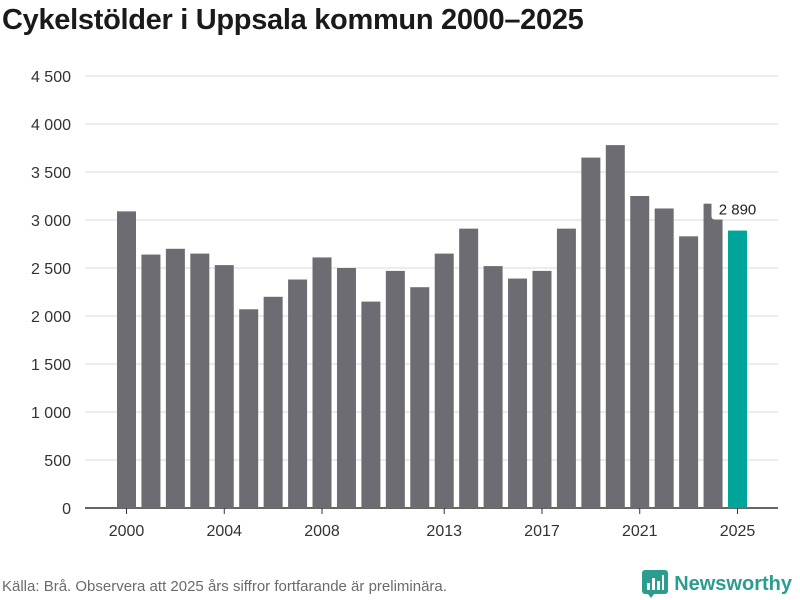 This screenshot has height=600, width=800. I want to click on chart-title: Cykelstölder i Uppsala kommun 2000–2025, so click(293, 20).